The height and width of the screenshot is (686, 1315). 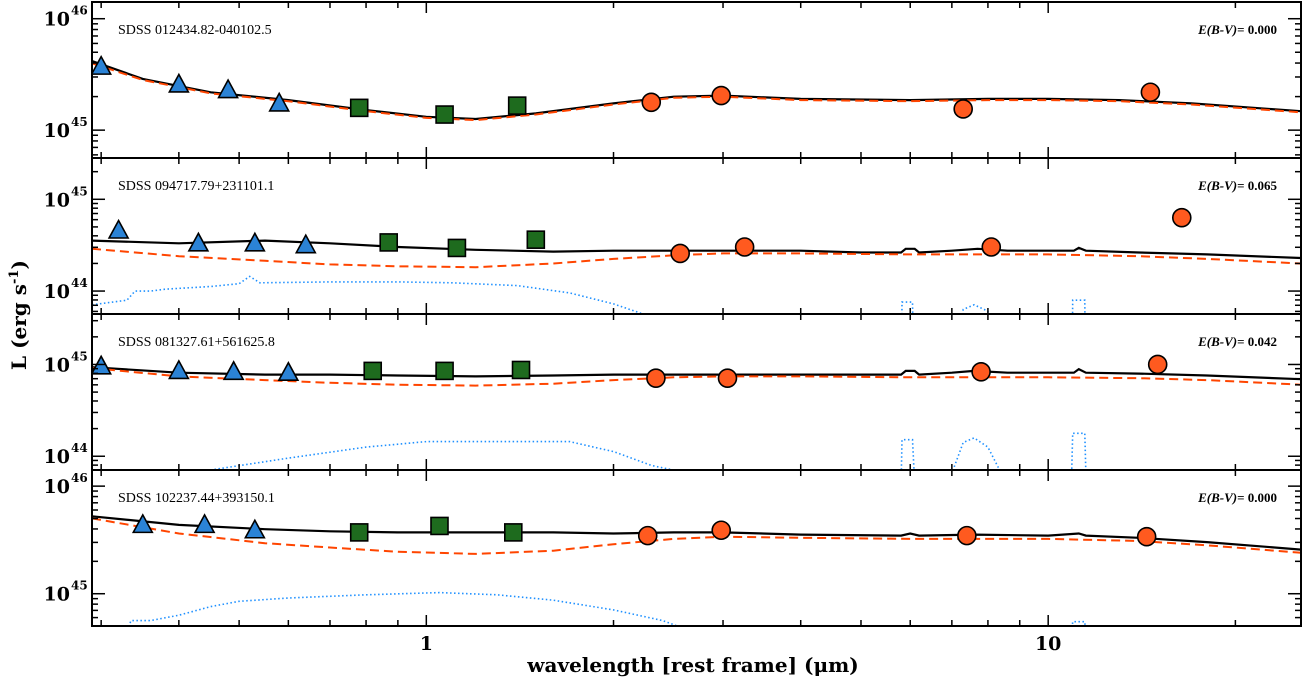 I want to click on y-axis-title-main: L (erg s, so click(x=19, y=327).